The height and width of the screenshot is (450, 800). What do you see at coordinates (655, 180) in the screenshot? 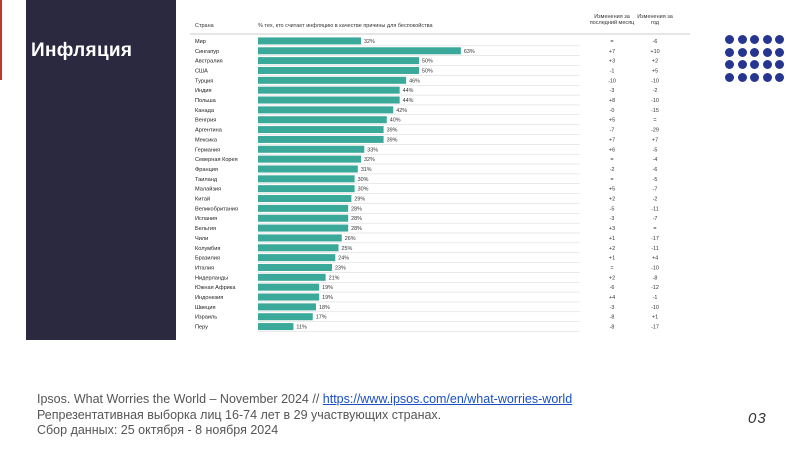
I see `change-year-value: -5` at bounding box center [655, 180].